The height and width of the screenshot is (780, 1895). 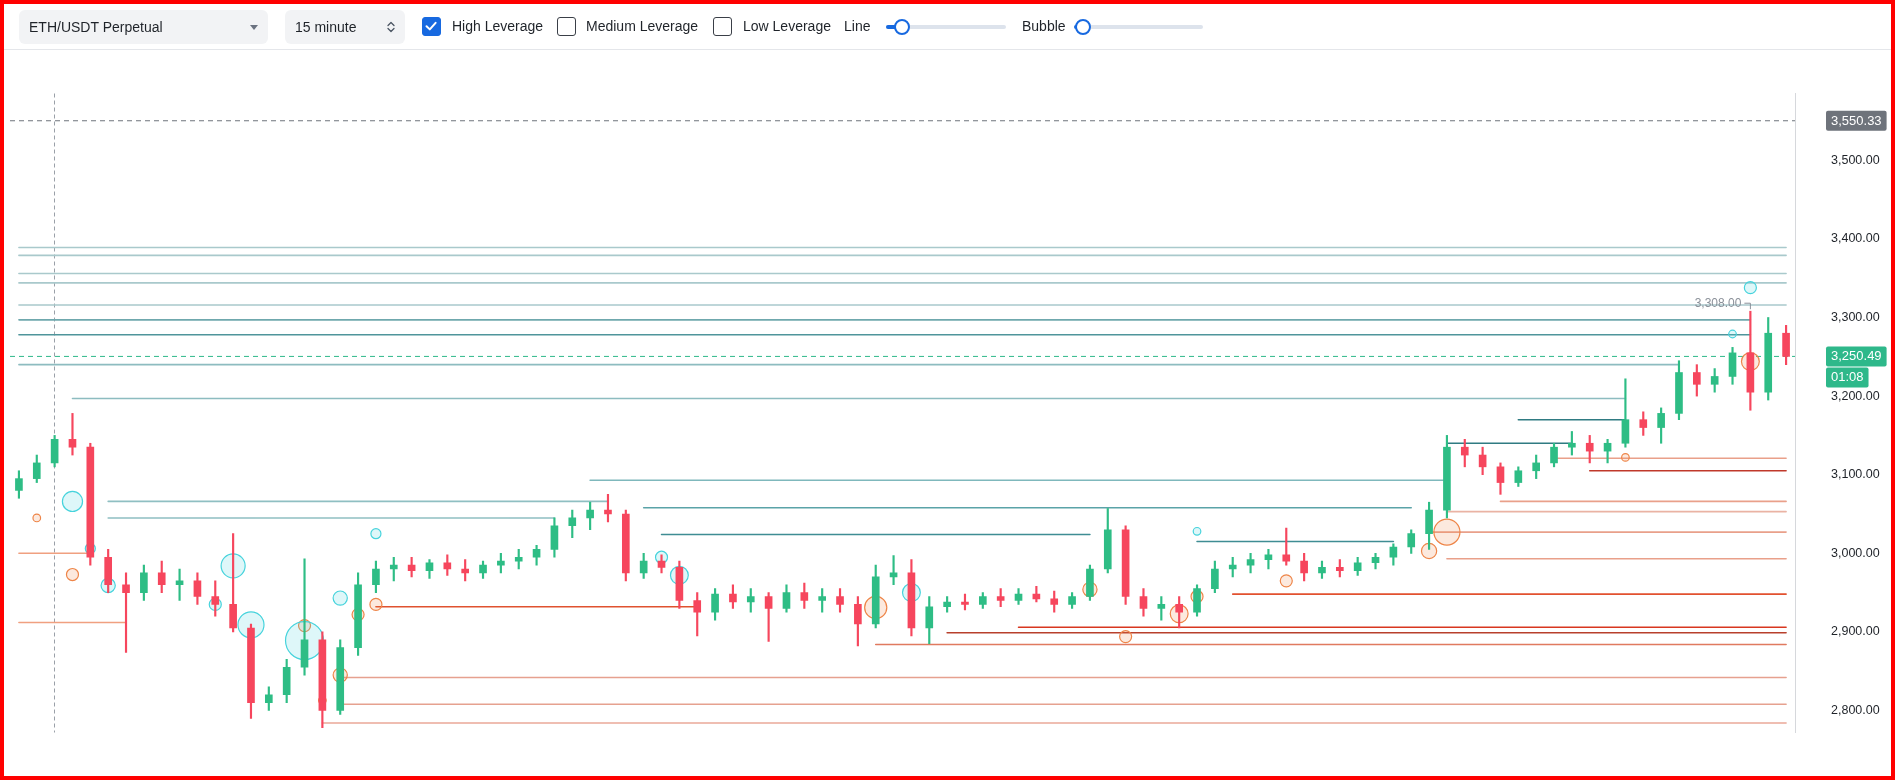 What do you see at coordinates (642, 26) in the screenshot?
I see `text: Medium Leverage` at bounding box center [642, 26].